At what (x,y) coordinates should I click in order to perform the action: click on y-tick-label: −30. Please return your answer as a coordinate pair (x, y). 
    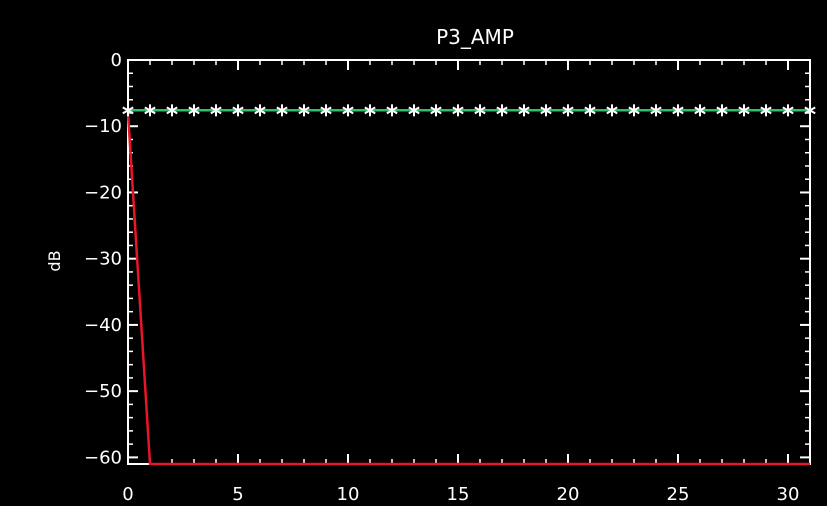
    Looking at the image, I should click on (103, 259).